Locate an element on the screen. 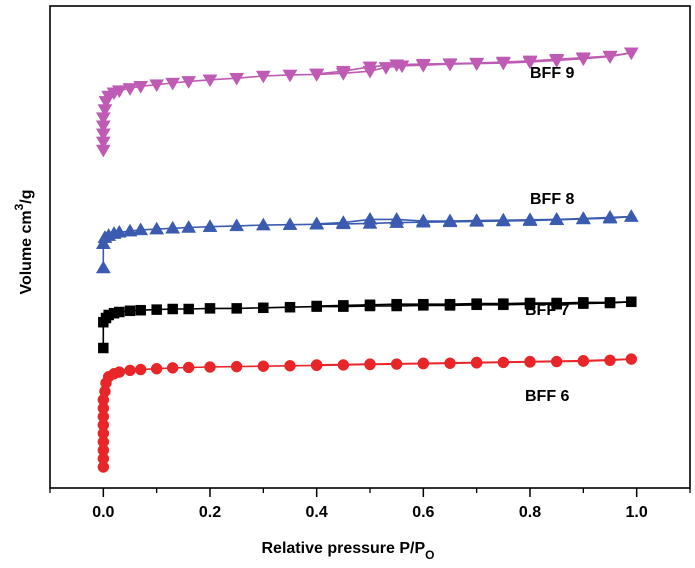 The height and width of the screenshot is (568, 695). x-tick-label: 0.6 is located at coordinates (423, 512).